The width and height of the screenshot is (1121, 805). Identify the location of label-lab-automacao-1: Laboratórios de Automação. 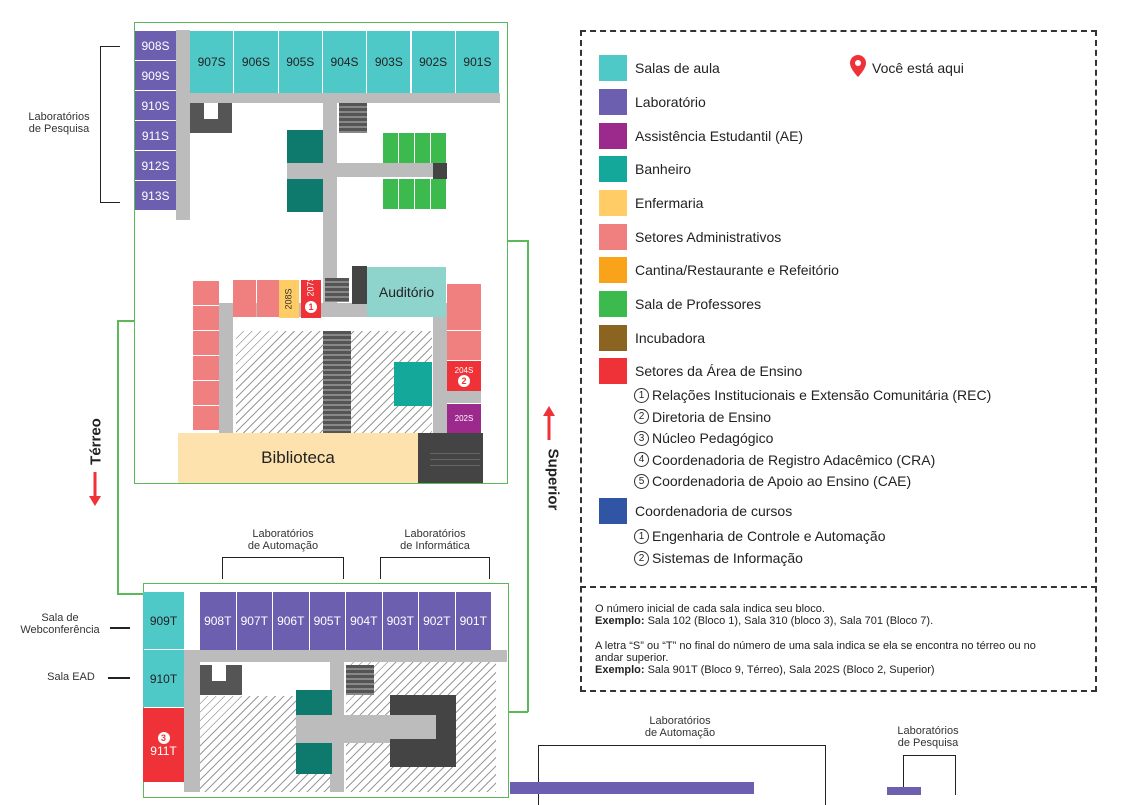
(283, 540).